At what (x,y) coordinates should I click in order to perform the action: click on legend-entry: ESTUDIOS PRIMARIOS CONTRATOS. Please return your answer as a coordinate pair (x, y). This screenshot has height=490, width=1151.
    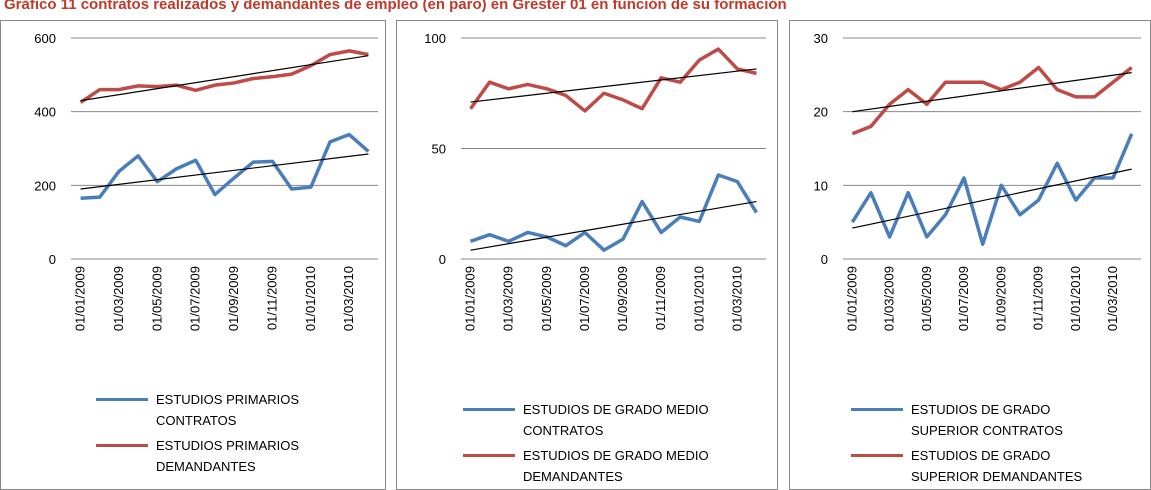
    Looking at the image, I should click on (211, 410).